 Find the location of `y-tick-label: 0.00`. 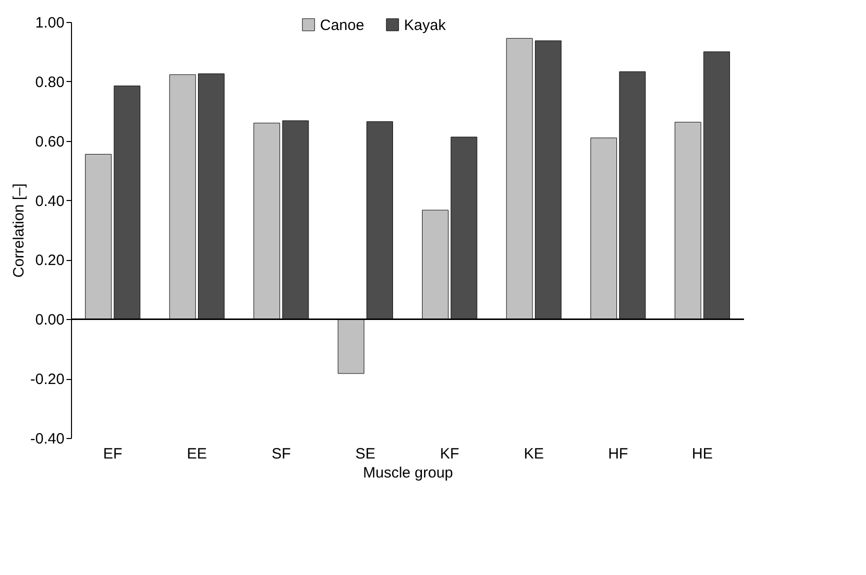

y-tick-label: 0.00 is located at coordinates (49, 320).